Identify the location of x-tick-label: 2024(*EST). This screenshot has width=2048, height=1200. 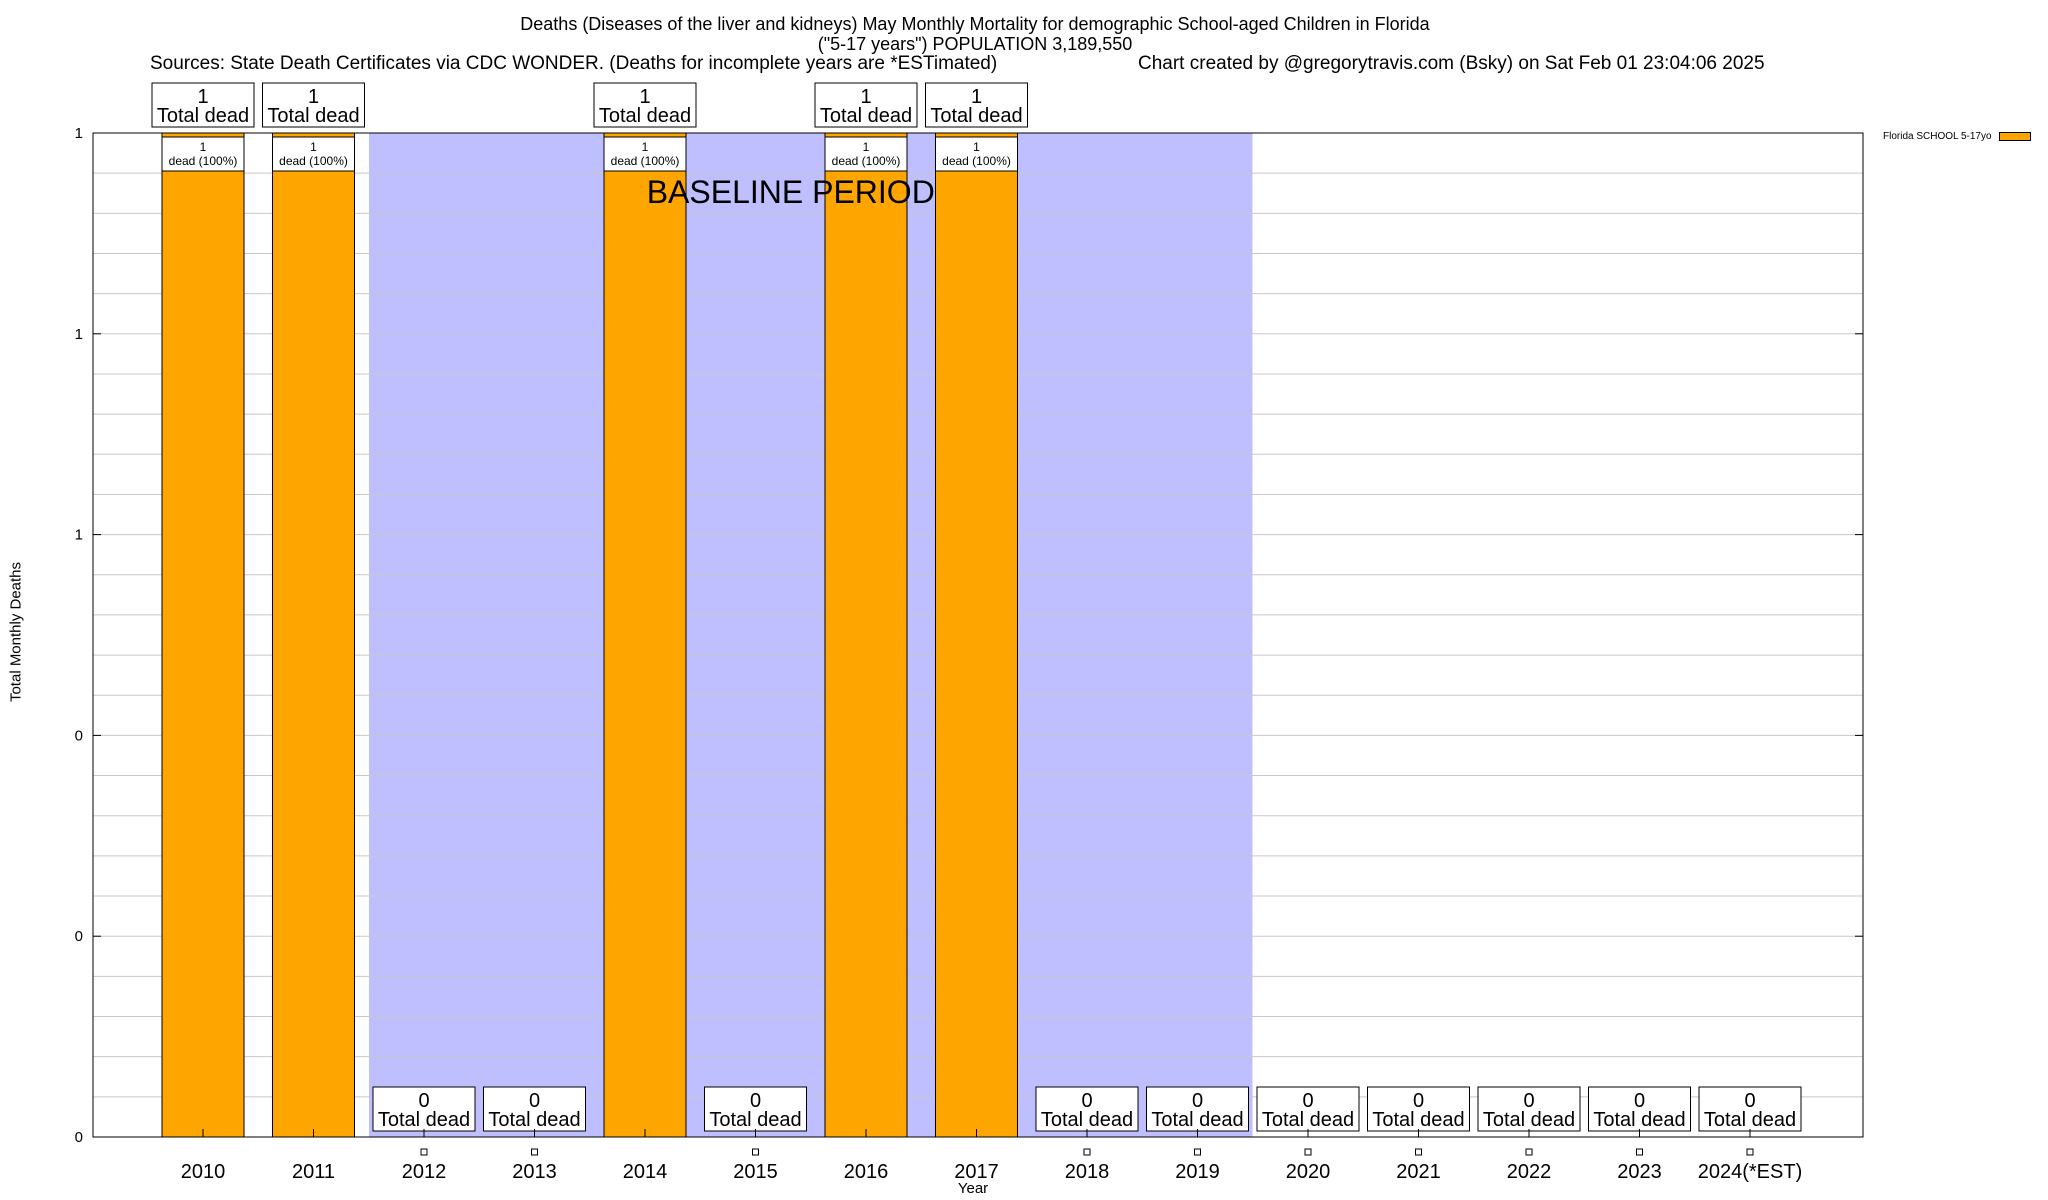
(1750, 1172).